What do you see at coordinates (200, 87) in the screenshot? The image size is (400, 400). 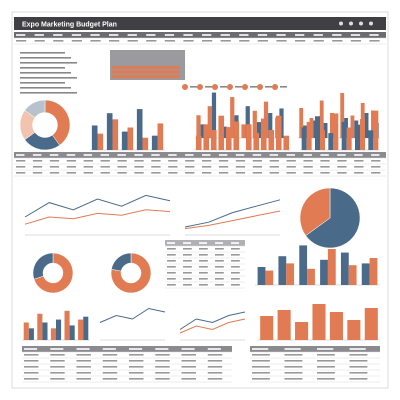 I see `status-dot` at bounding box center [200, 87].